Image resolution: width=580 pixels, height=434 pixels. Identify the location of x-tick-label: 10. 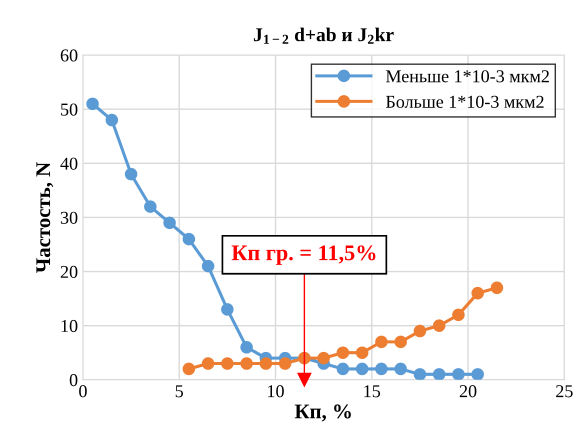
(276, 391).